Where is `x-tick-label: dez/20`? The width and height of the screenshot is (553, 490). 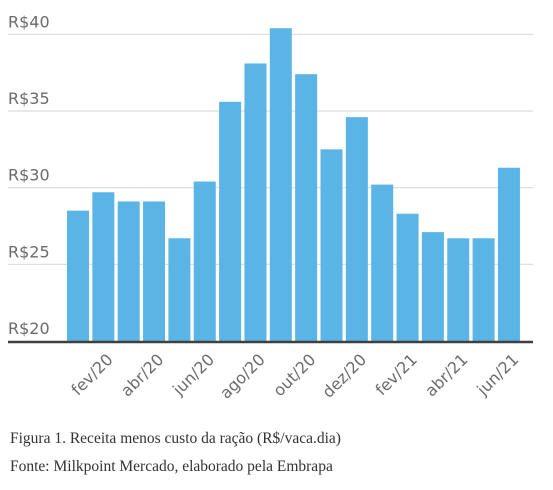 x-tick-label: dez/20 is located at coordinates (344, 376).